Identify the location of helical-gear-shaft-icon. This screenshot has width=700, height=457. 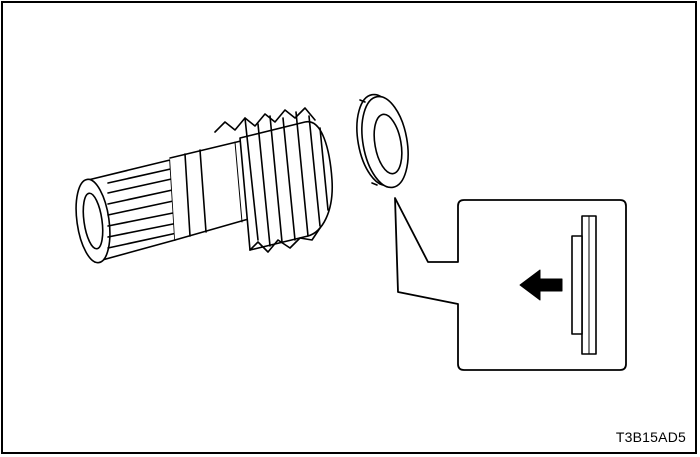
(204, 185).